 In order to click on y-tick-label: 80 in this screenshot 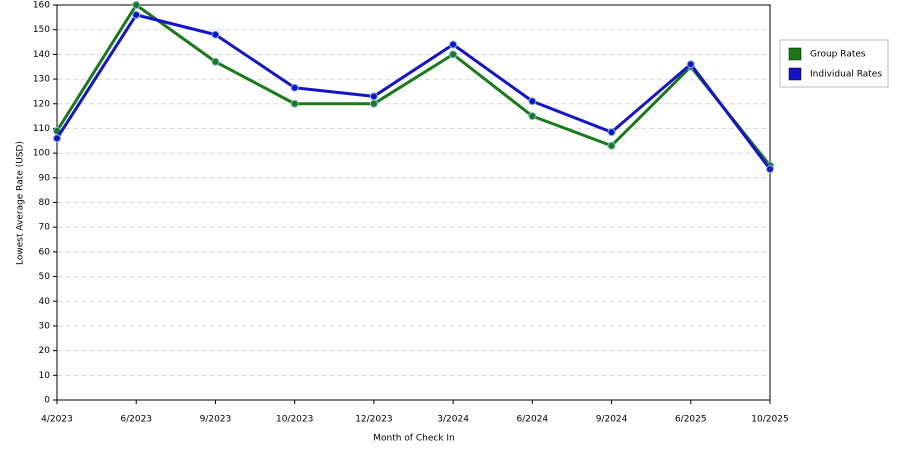, I will do `click(45, 203)`.